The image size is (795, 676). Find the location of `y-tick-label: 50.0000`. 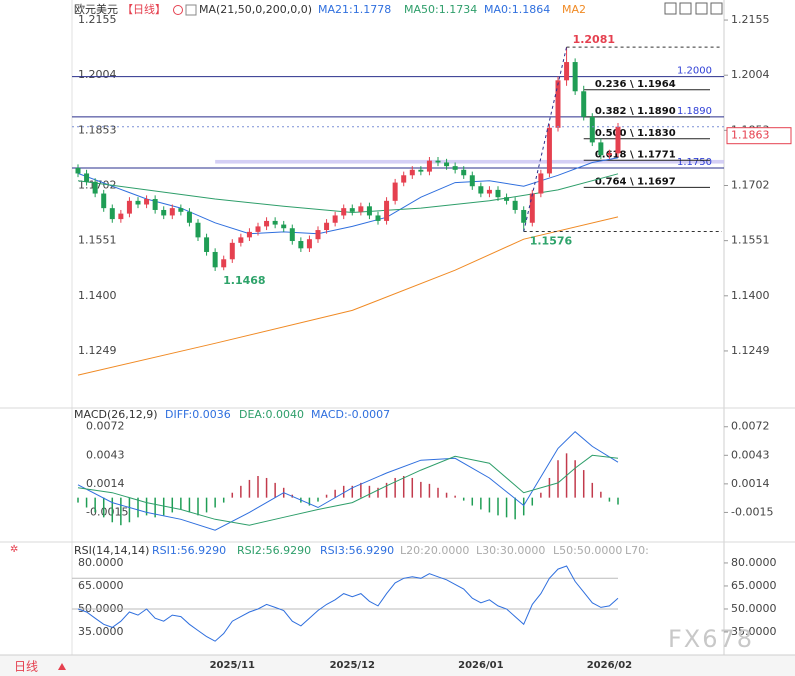

y-tick-label: 50.0000 is located at coordinates (754, 608).